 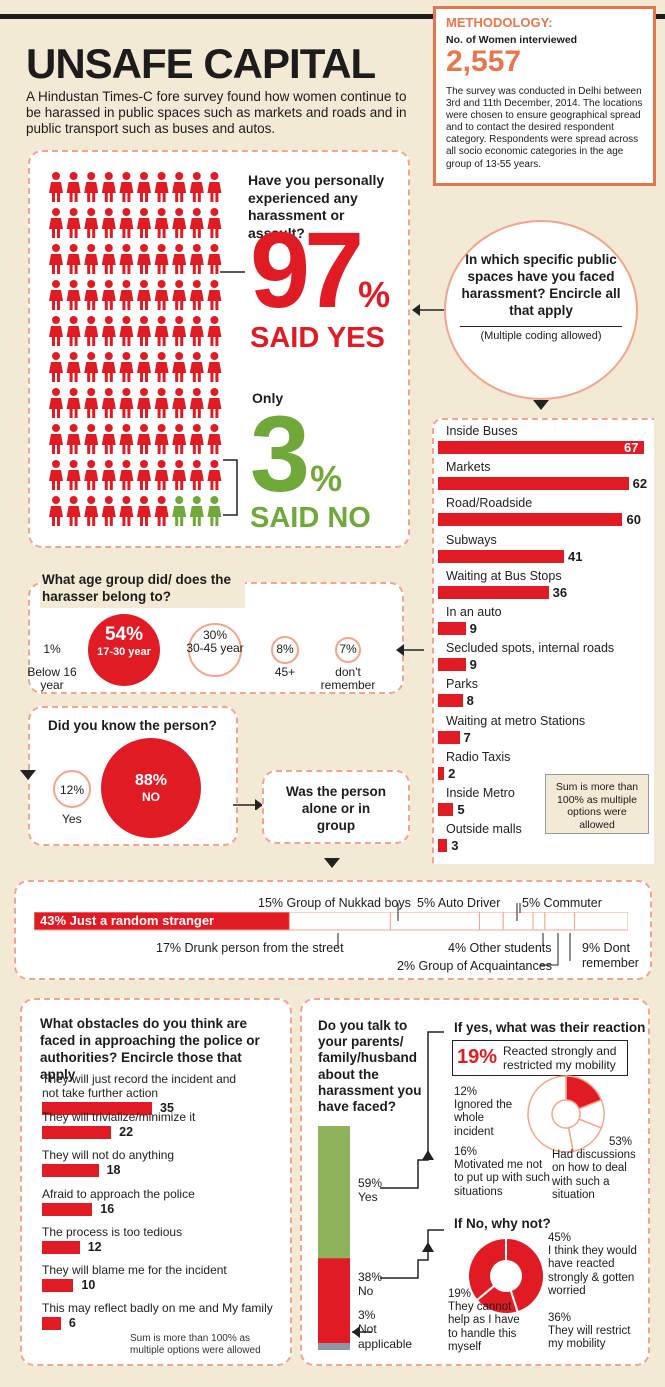 What do you see at coordinates (336, 807) in the screenshot?
I see `group-question-box: Was the person alone or in group` at bounding box center [336, 807].